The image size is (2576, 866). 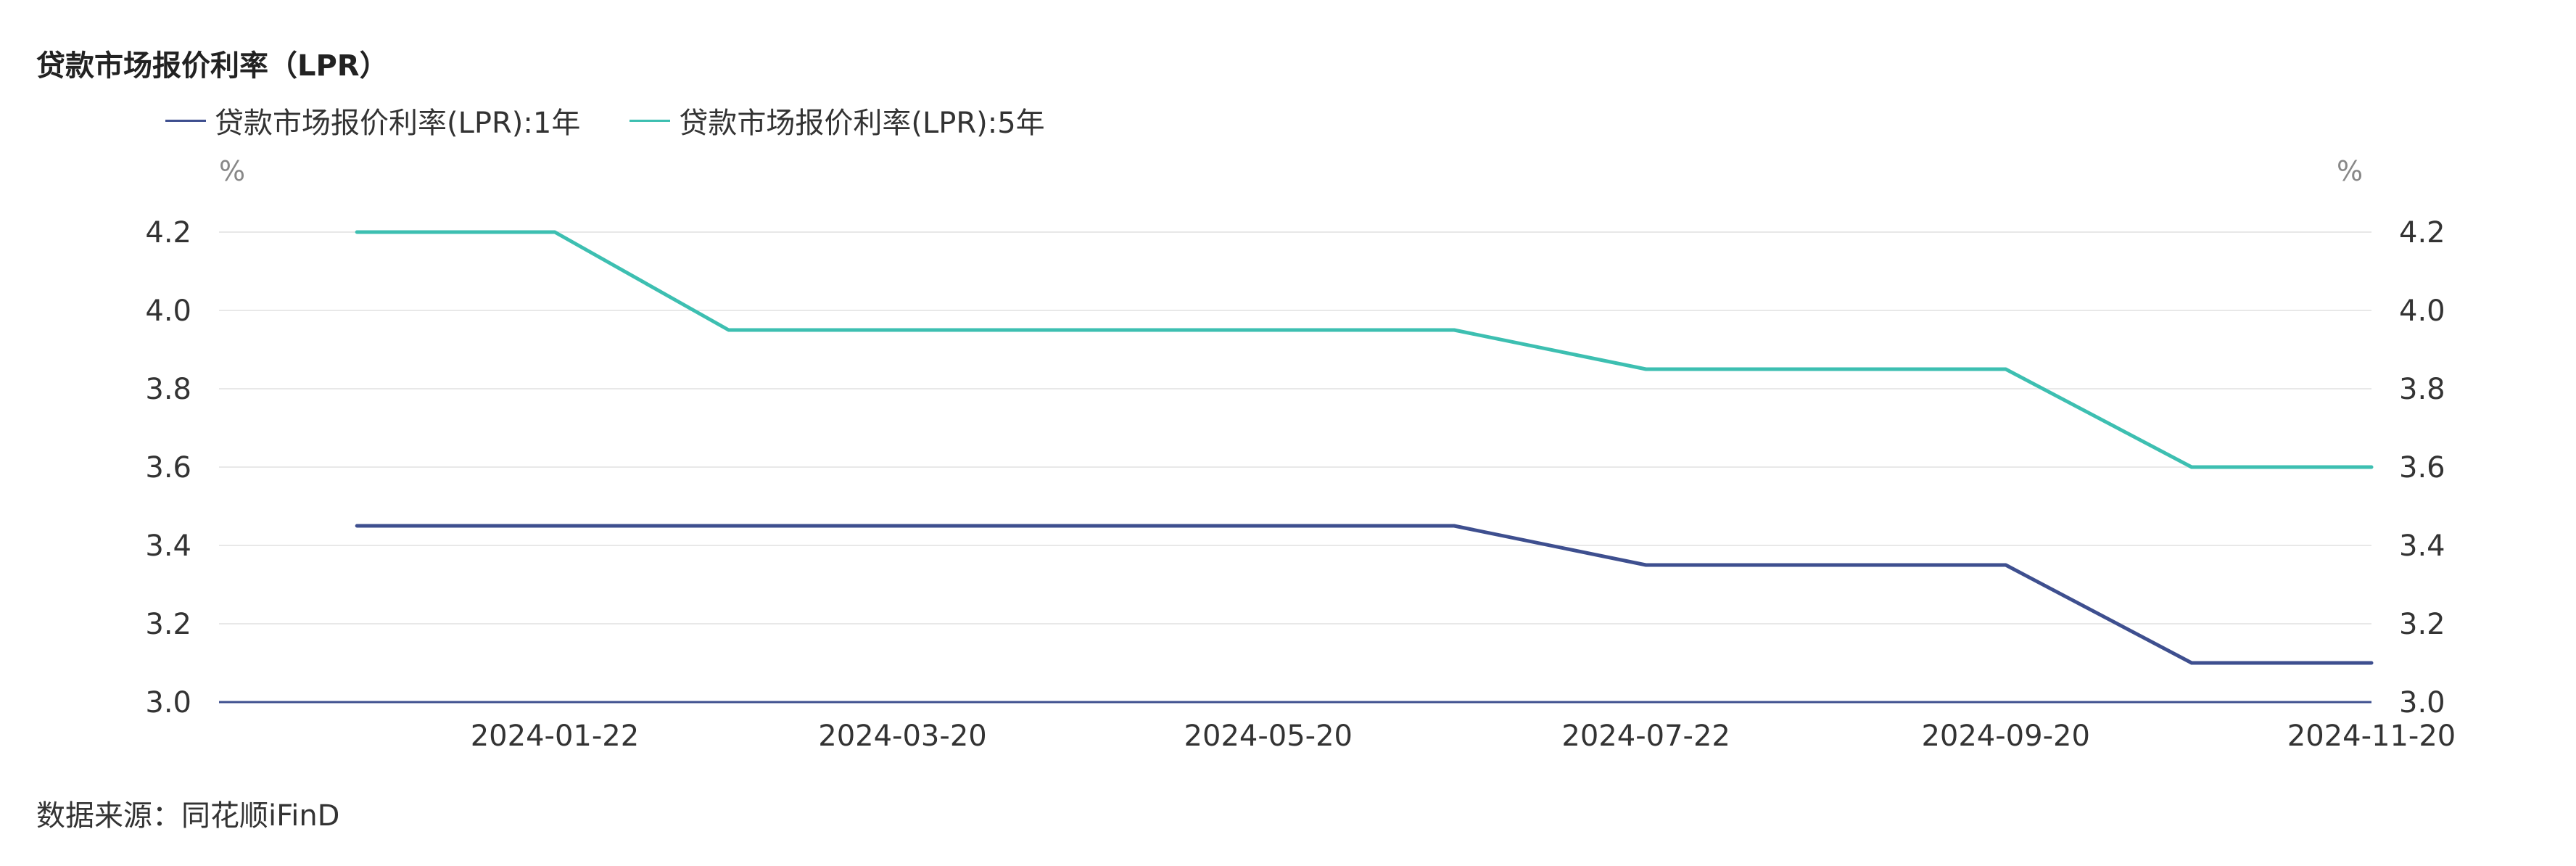 What do you see at coordinates (902, 736) in the screenshot?
I see `x-tick-label: 2024-03-20` at bounding box center [902, 736].